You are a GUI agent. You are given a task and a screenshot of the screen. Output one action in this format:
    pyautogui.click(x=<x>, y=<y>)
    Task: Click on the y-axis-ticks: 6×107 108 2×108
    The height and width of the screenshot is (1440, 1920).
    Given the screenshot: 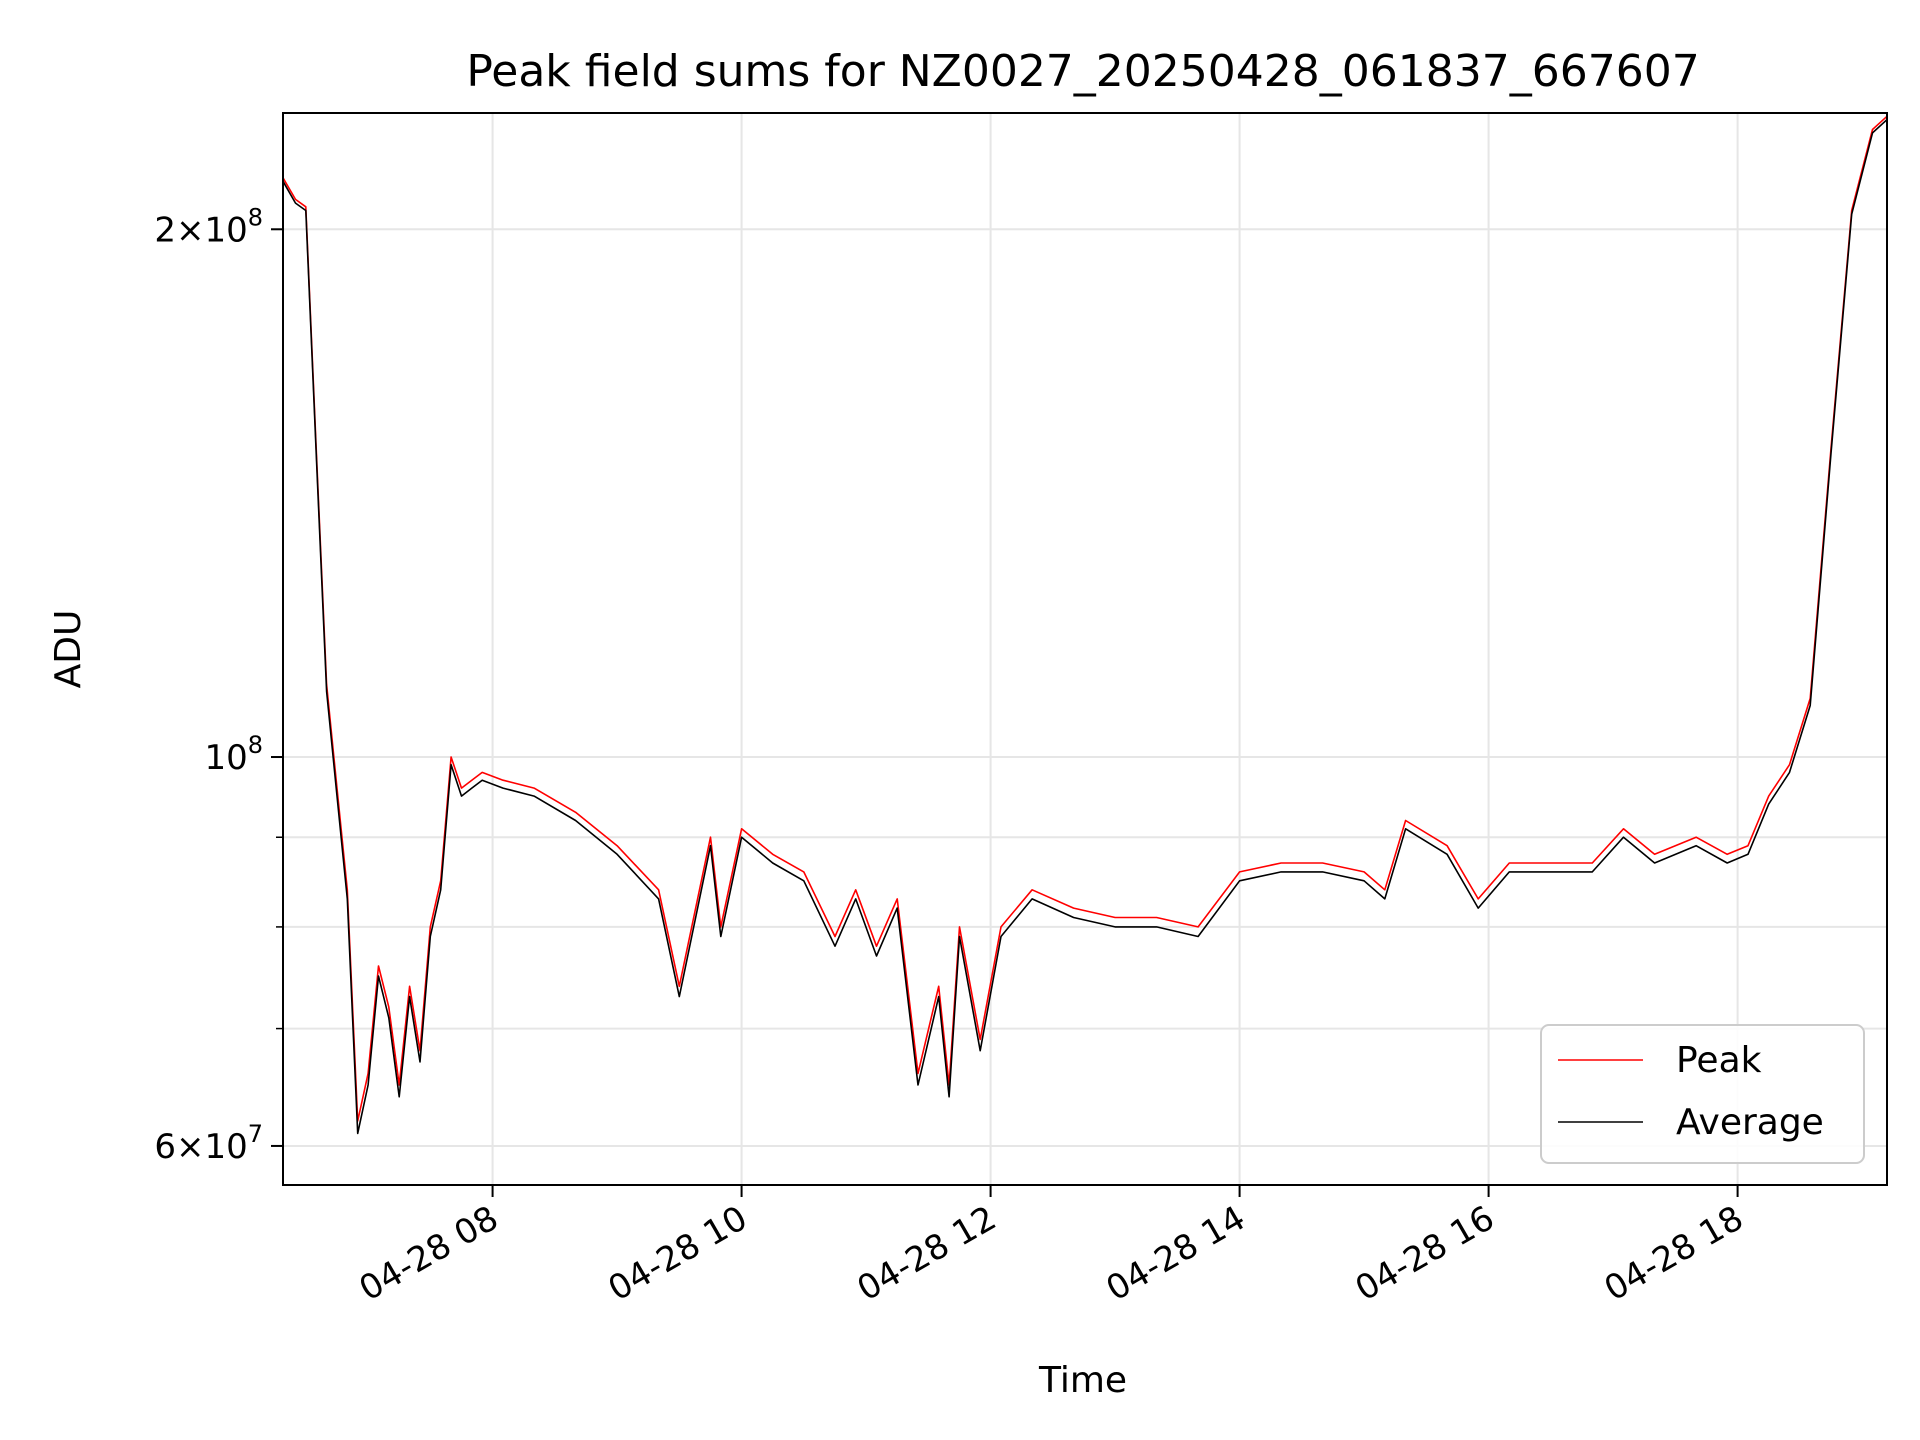 What is the action you would take?
    pyautogui.click(x=218, y=685)
    